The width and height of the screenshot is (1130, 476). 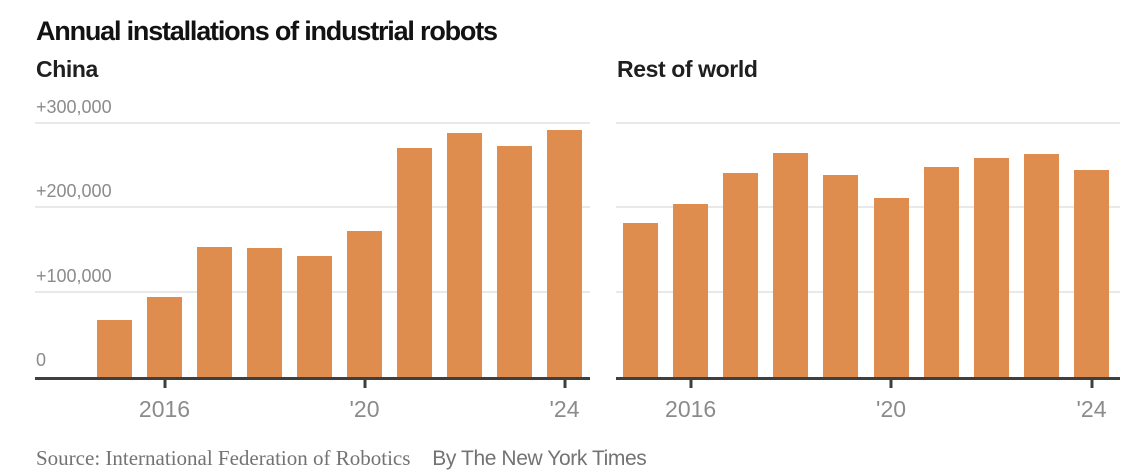 What do you see at coordinates (339, 406) in the screenshot?
I see `china-x-axis: 2016 '20 '24` at bounding box center [339, 406].